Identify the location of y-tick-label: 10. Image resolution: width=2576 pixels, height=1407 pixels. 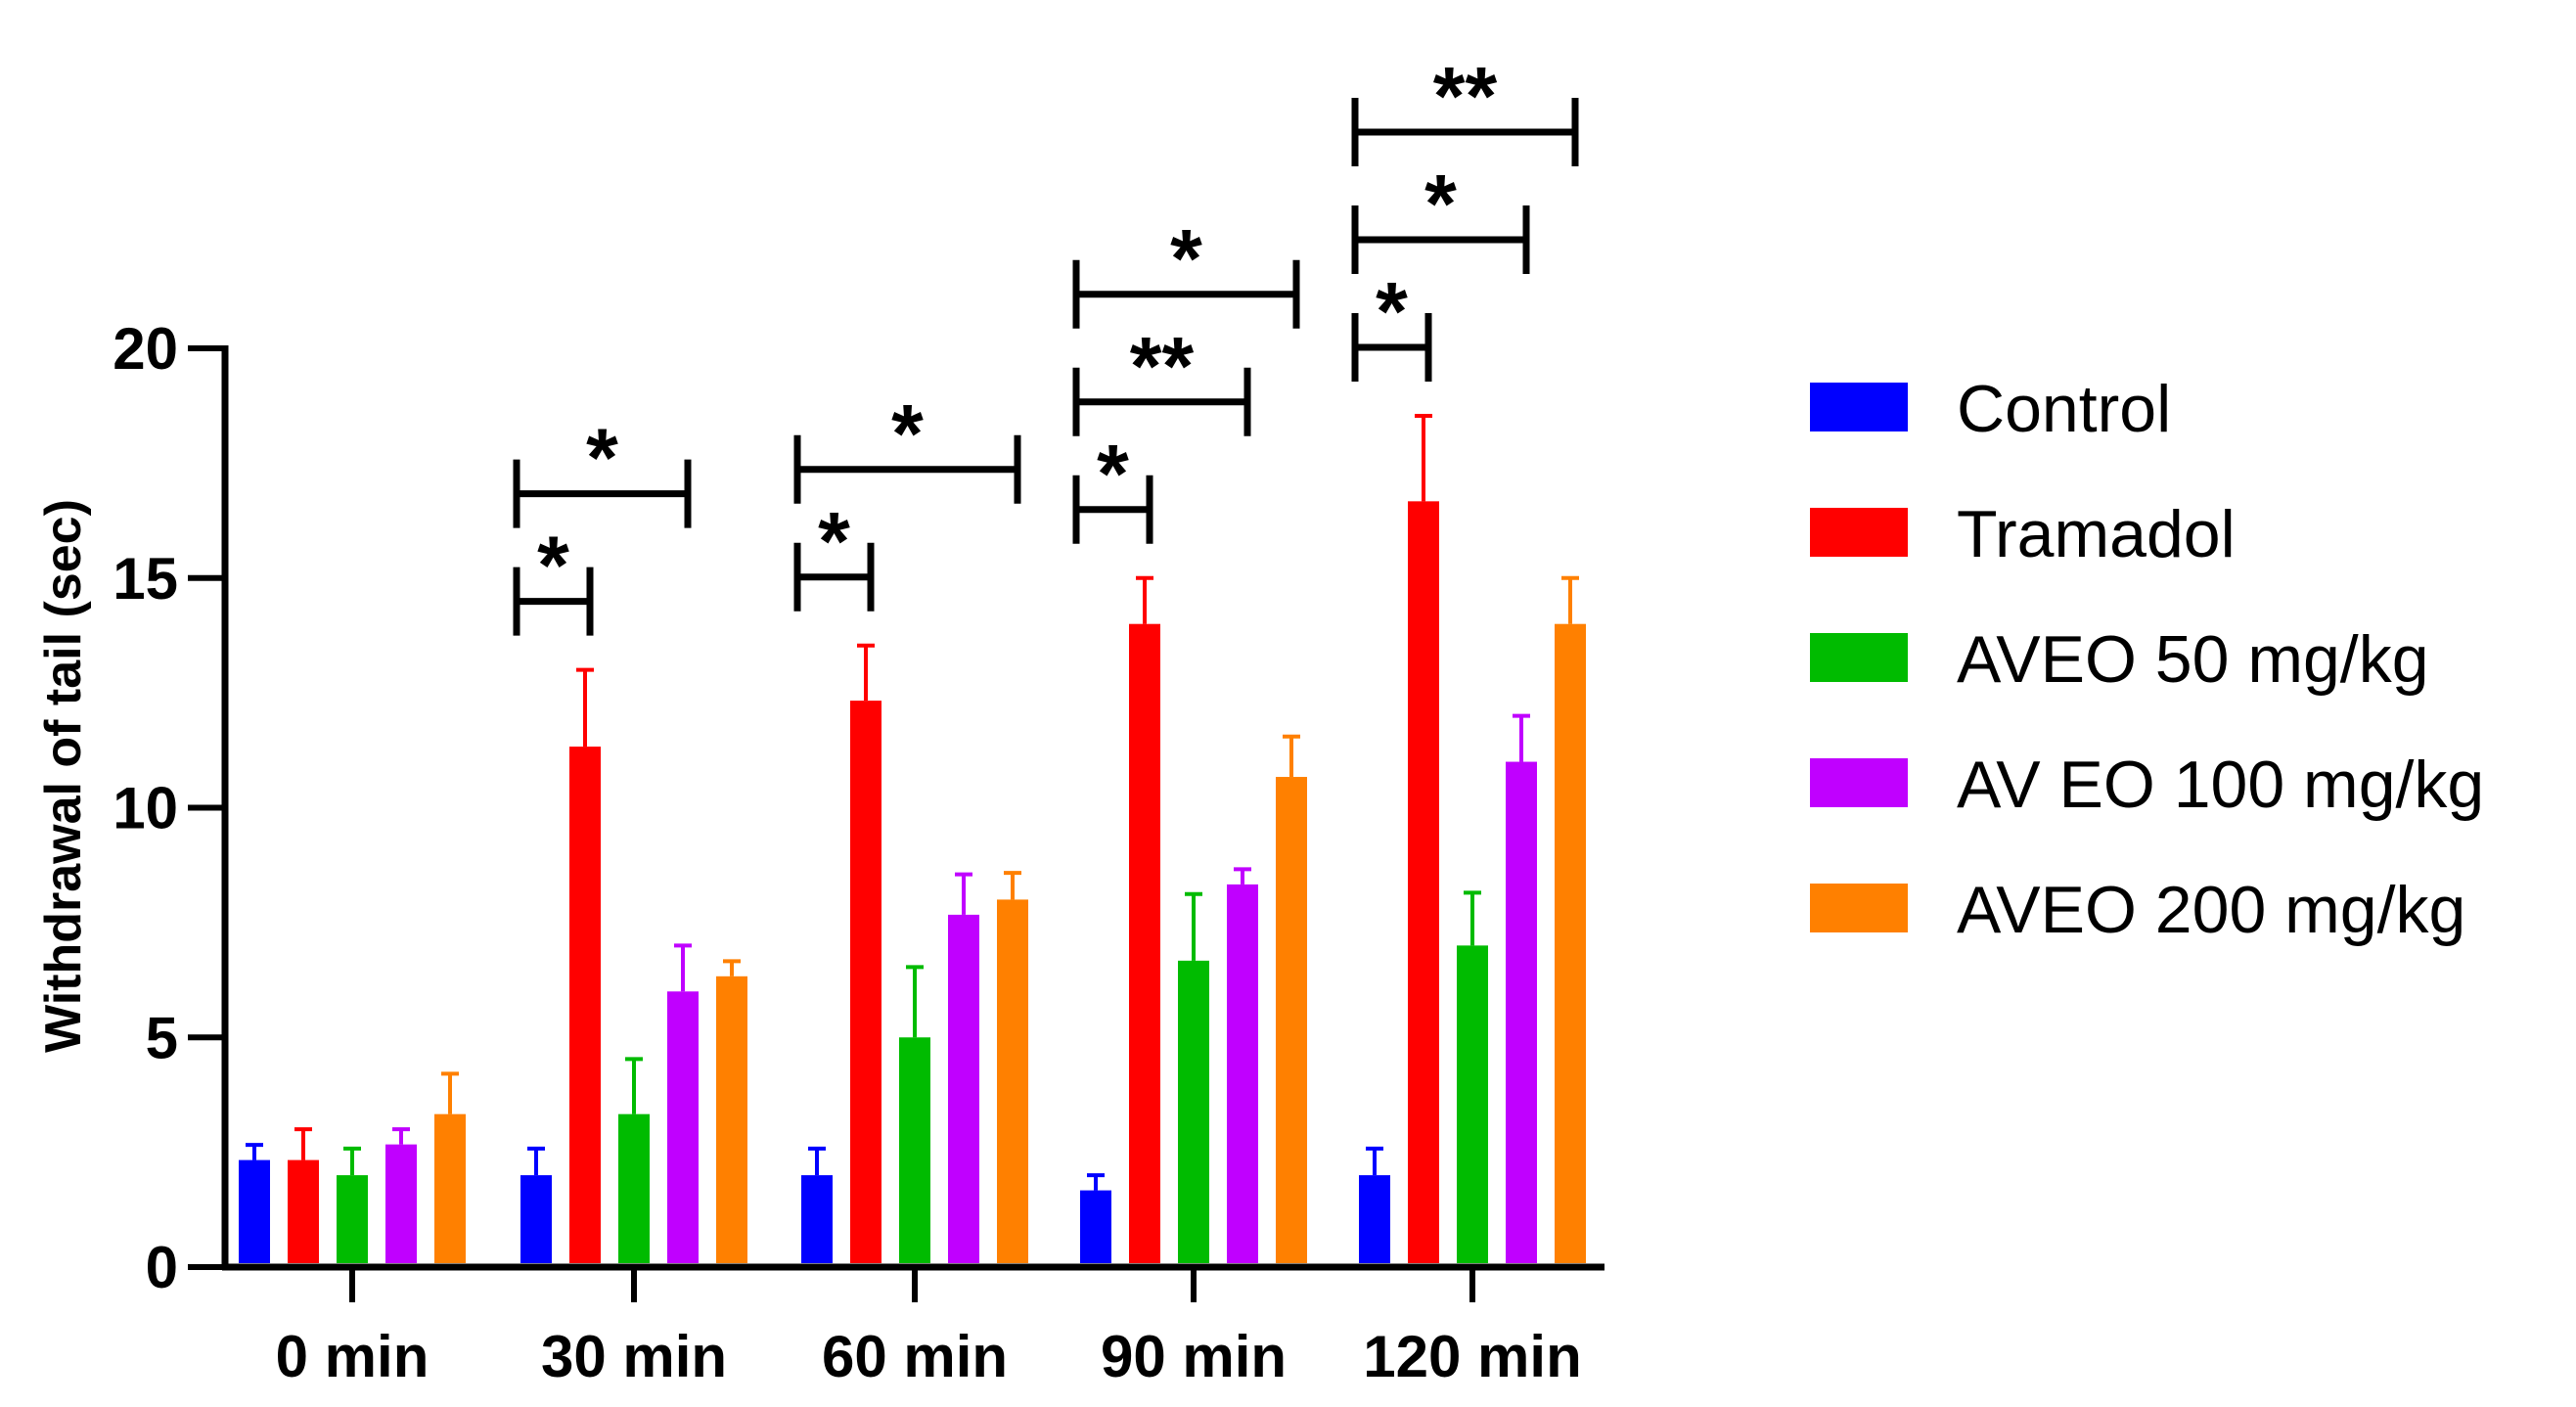
(145, 809).